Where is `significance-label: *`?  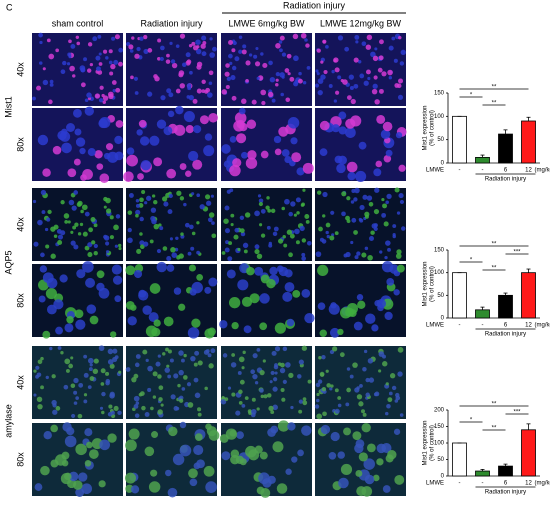 significance-label: * is located at coordinates (471, 96).